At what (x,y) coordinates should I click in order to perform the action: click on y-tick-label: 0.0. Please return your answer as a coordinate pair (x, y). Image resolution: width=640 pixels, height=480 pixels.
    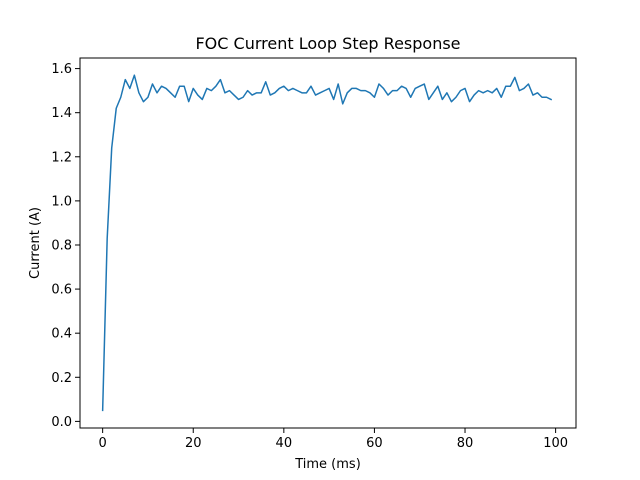
    Looking at the image, I should click on (61, 422).